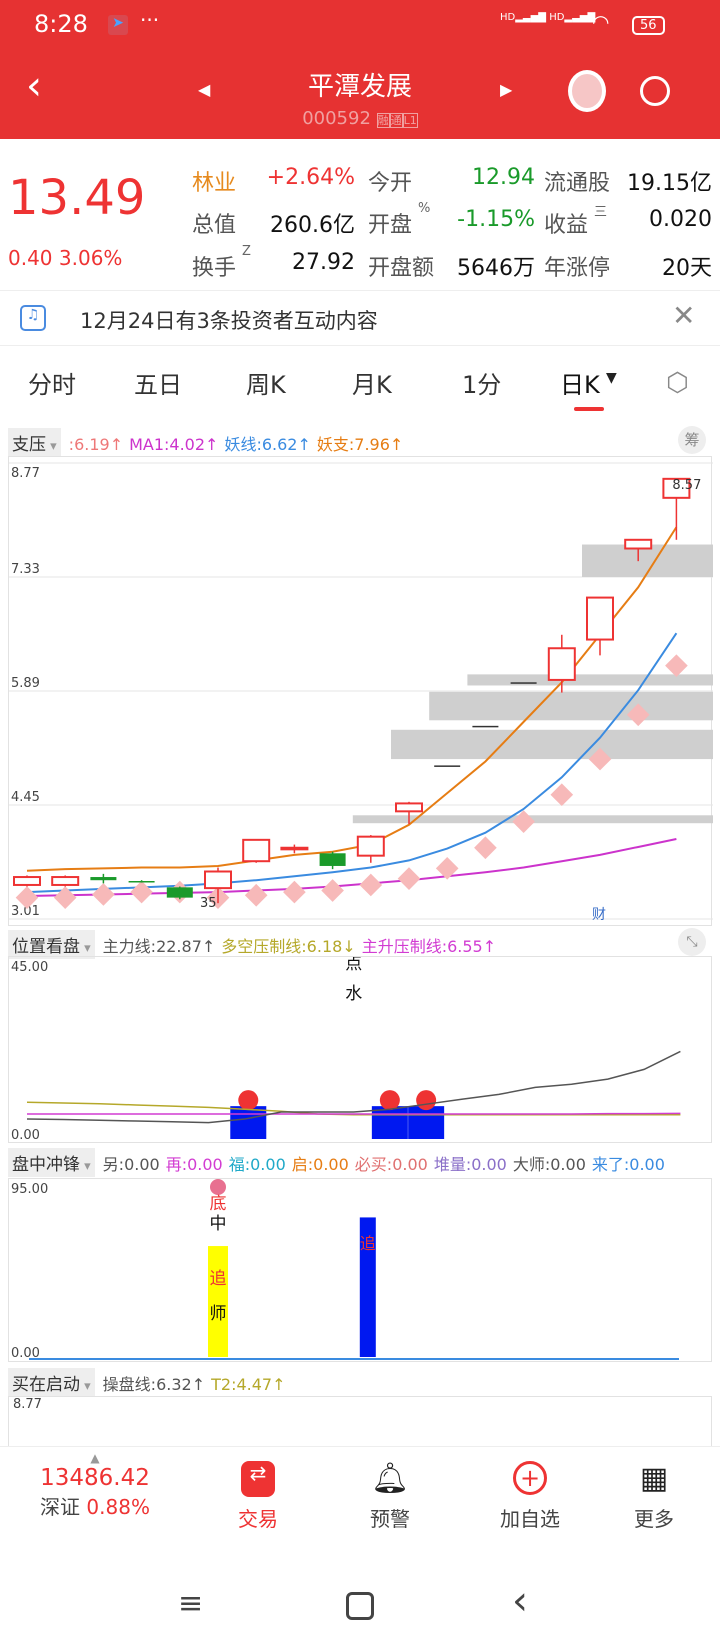 This screenshot has width=720, height=1650. I want to click on stat-value: 0.020, so click(680, 219).